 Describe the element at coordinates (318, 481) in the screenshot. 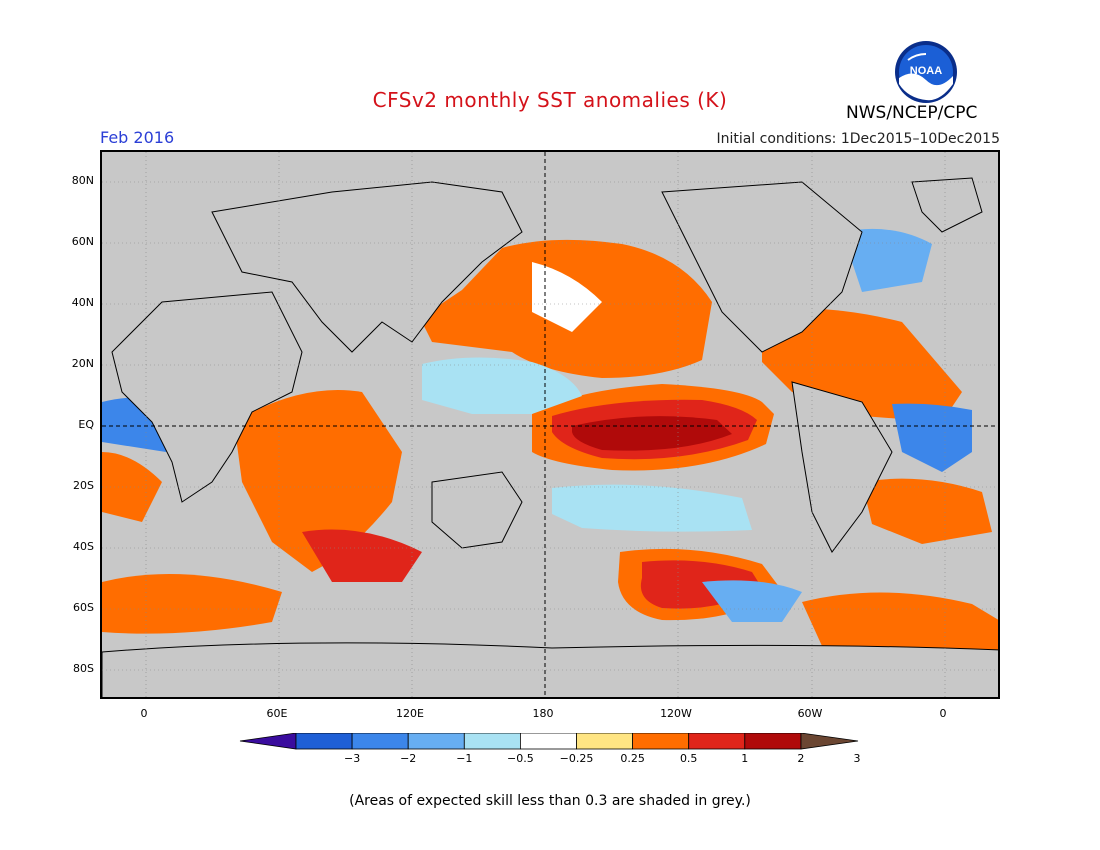

I see `indian-ocean-warm` at that location.